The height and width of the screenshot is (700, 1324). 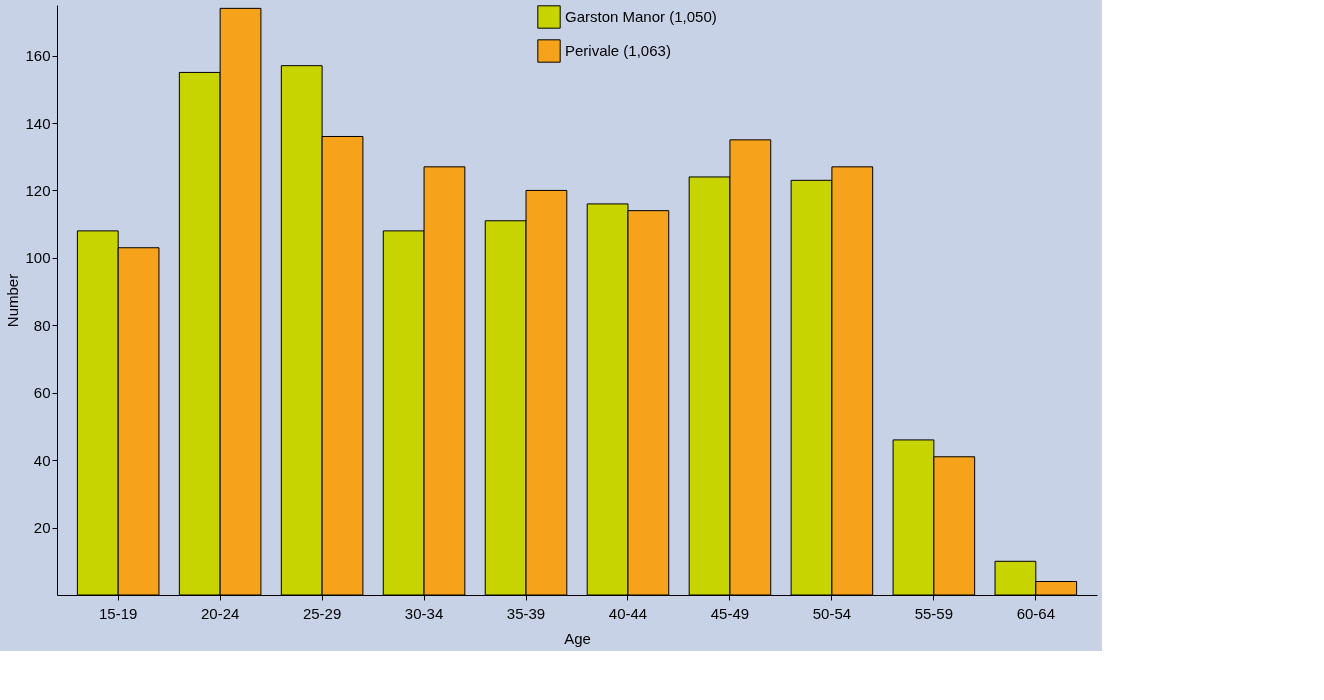 What do you see at coordinates (220, 613) in the screenshot?
I see `x-tick-label: 20-24` at bounding box center [220, 613].